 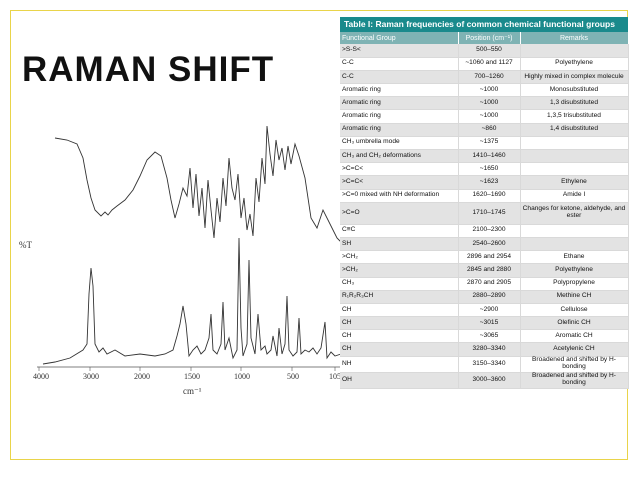 I want to click on cell-remarks: Methine CH, so click(x=574, y=297).